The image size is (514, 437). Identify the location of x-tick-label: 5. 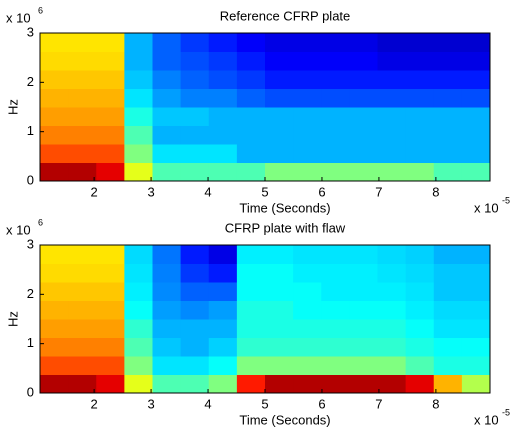
(264, 191).